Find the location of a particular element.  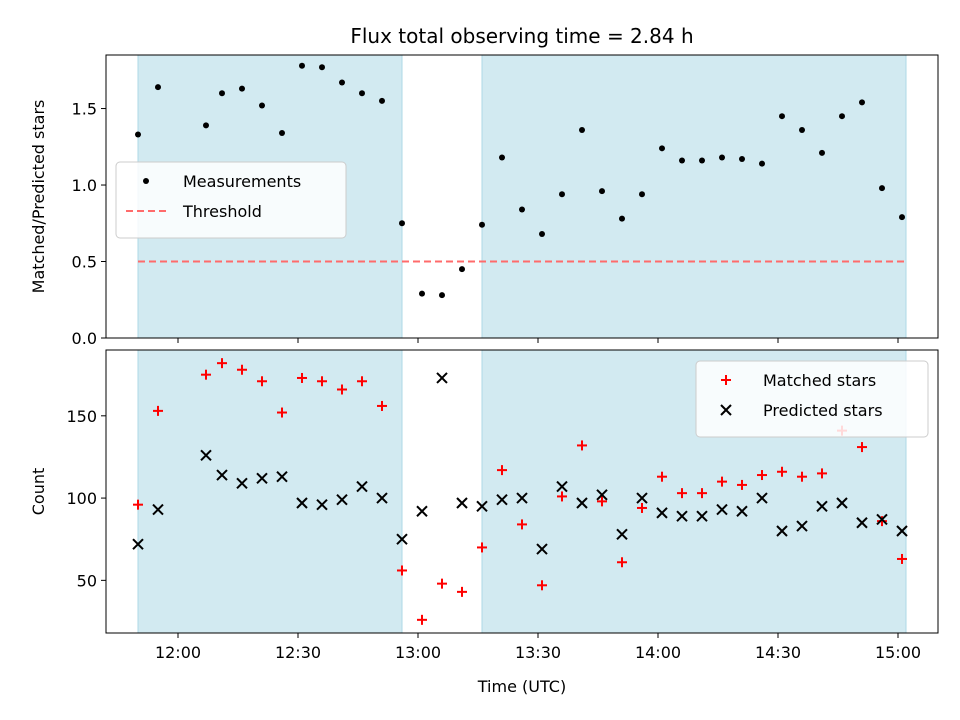

legend-label: Threshold is located at coordinates (222, 211).